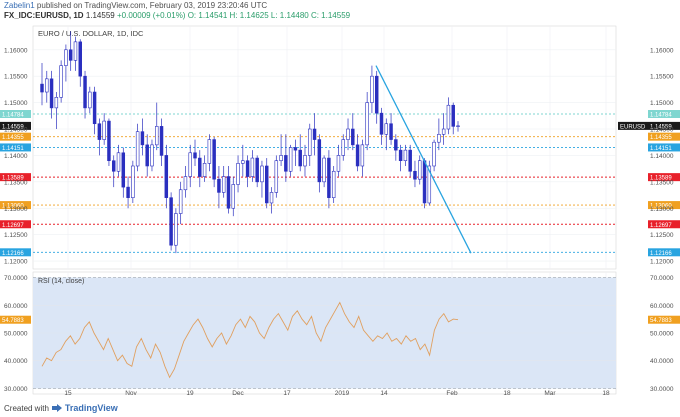 This screenshot has height=417, width=680. I want to click on level-label-right: 1.14151, so click(661, 149).